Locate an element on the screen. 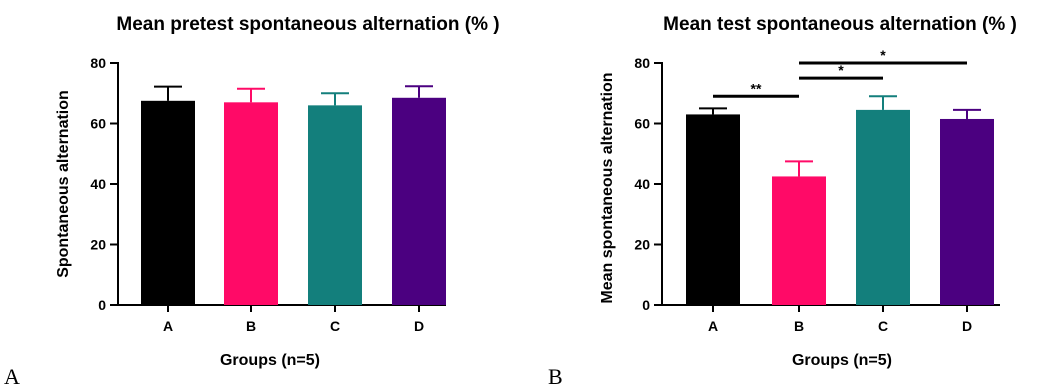 This screenshot has height=388, width=1063. y-tick-label-b: 20 is located at coordinates (642, 245).